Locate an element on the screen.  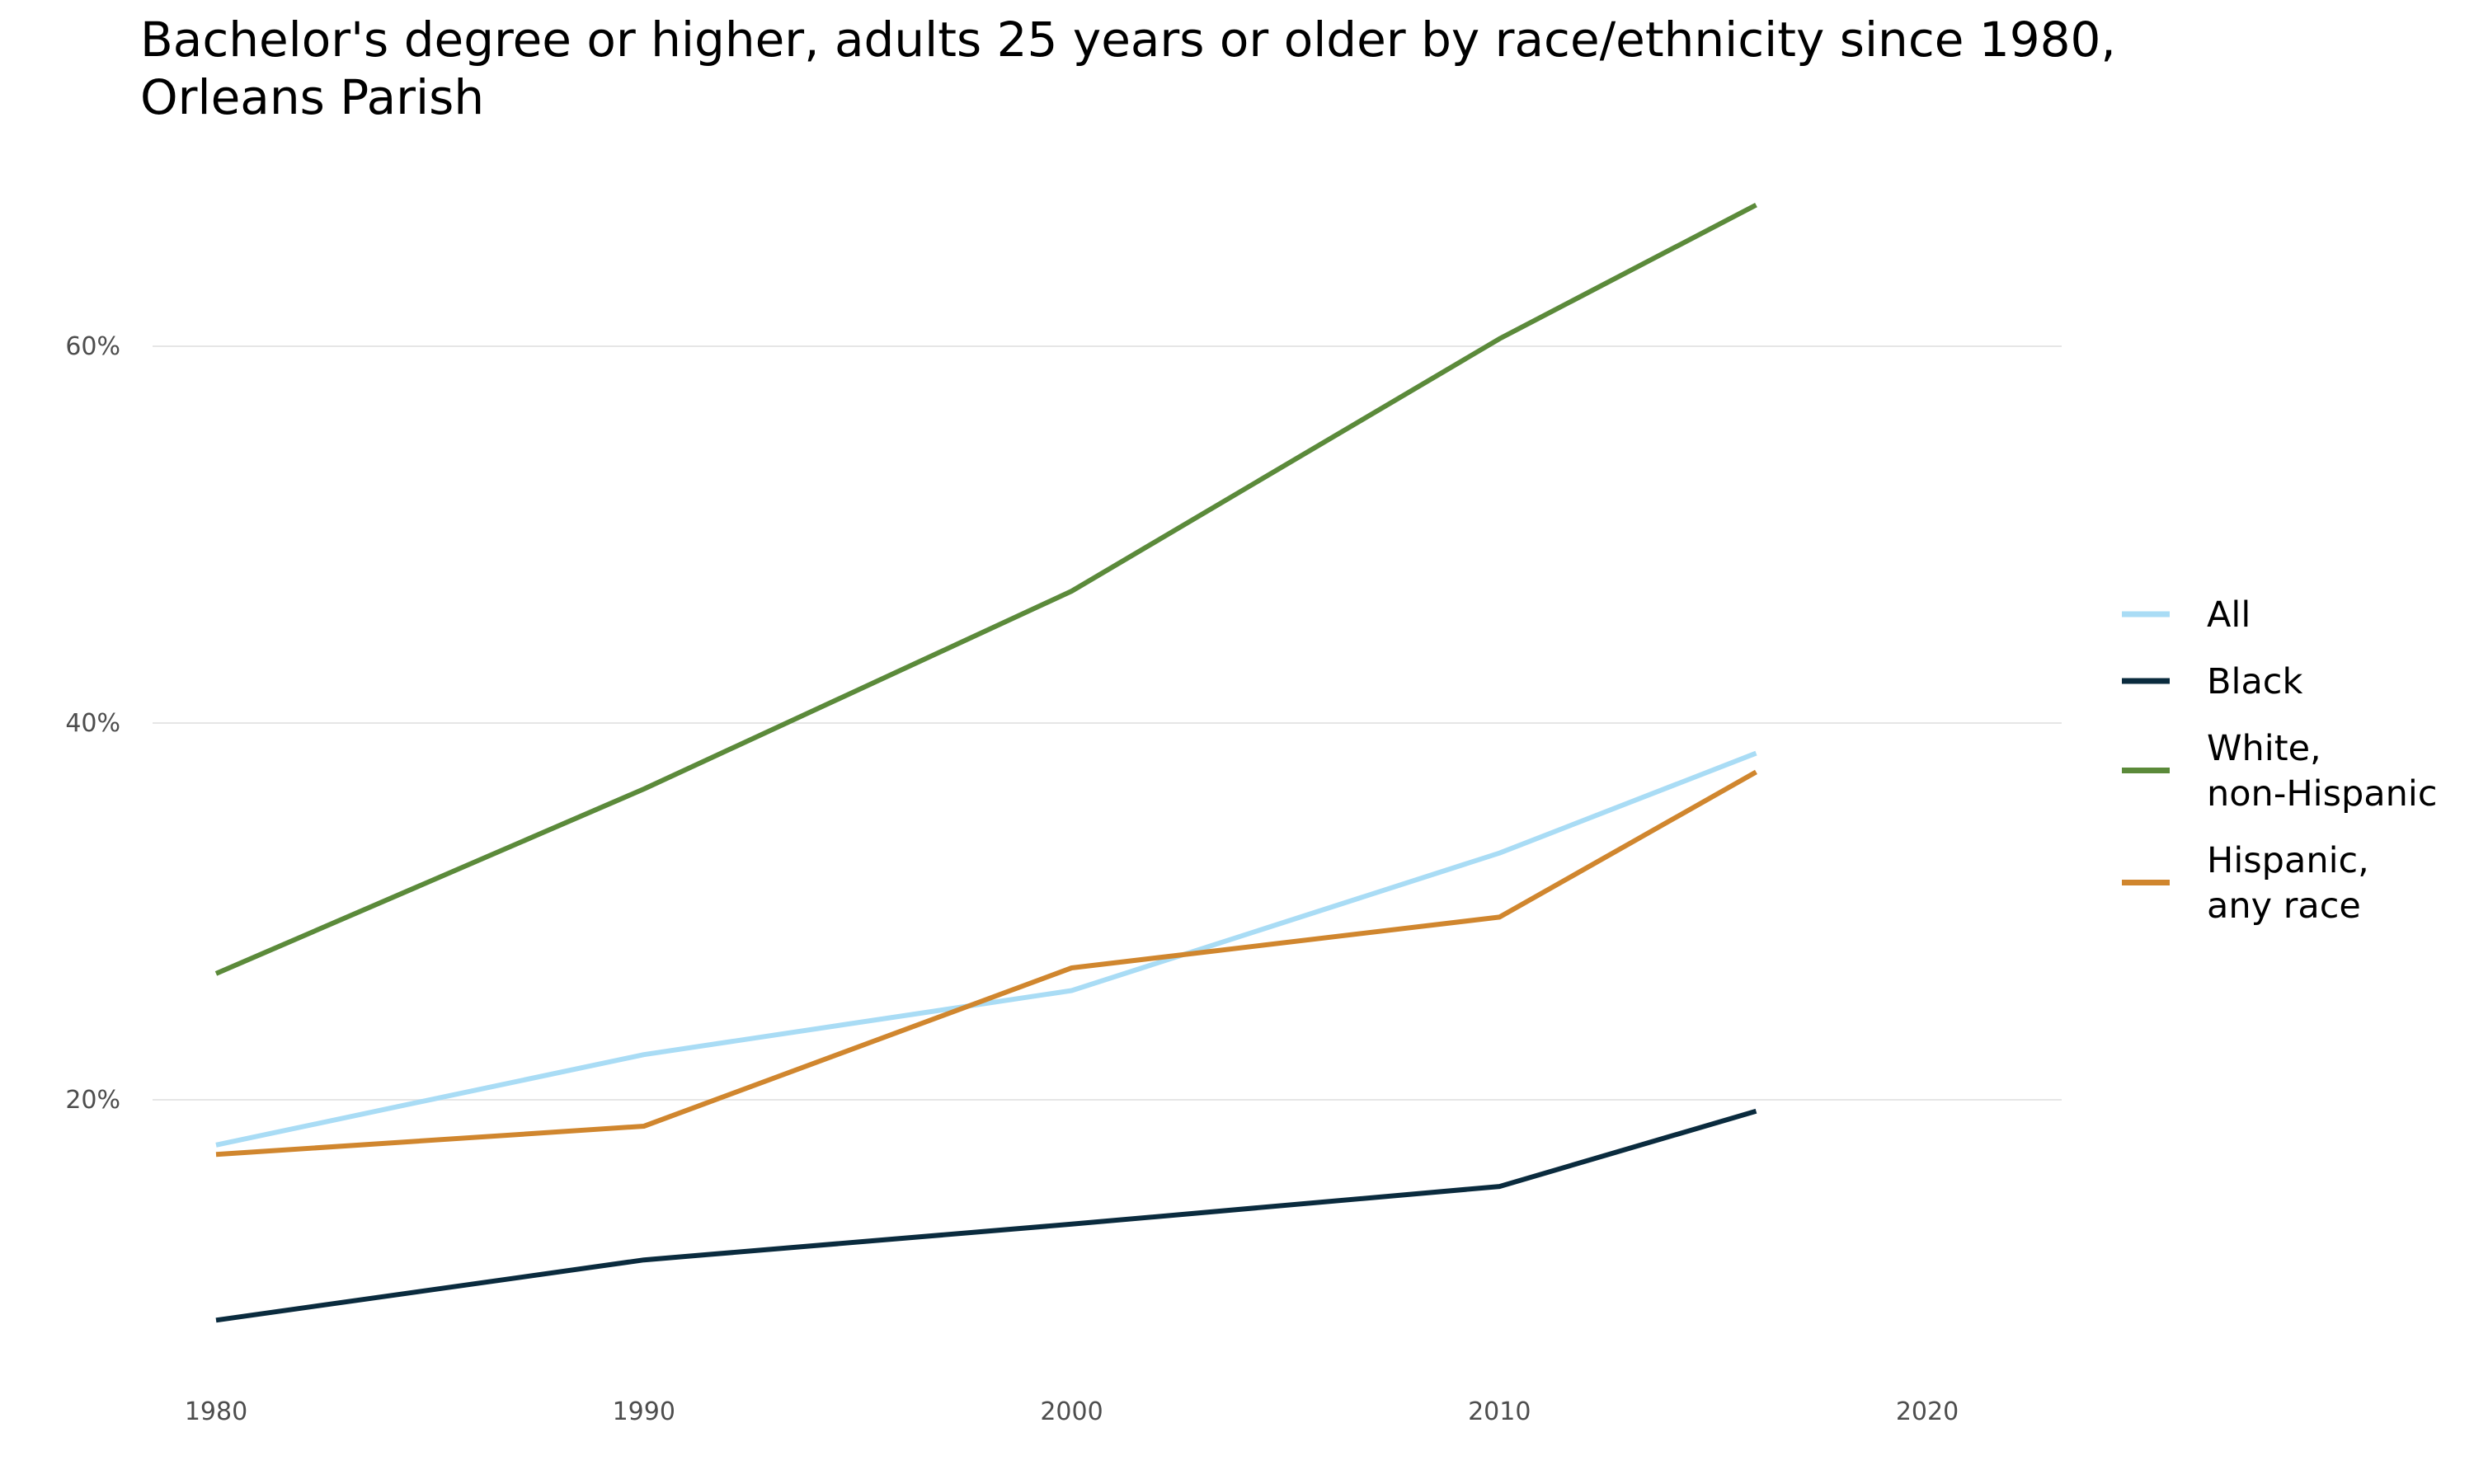
legend-item-black: Black is located at coordinates (2212, 681).